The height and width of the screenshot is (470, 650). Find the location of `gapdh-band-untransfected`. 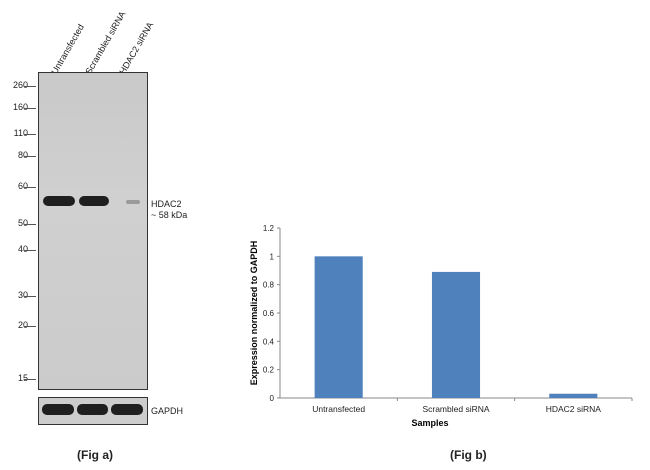

gapdh-band-untransfected is located at coordinates (58, 409).